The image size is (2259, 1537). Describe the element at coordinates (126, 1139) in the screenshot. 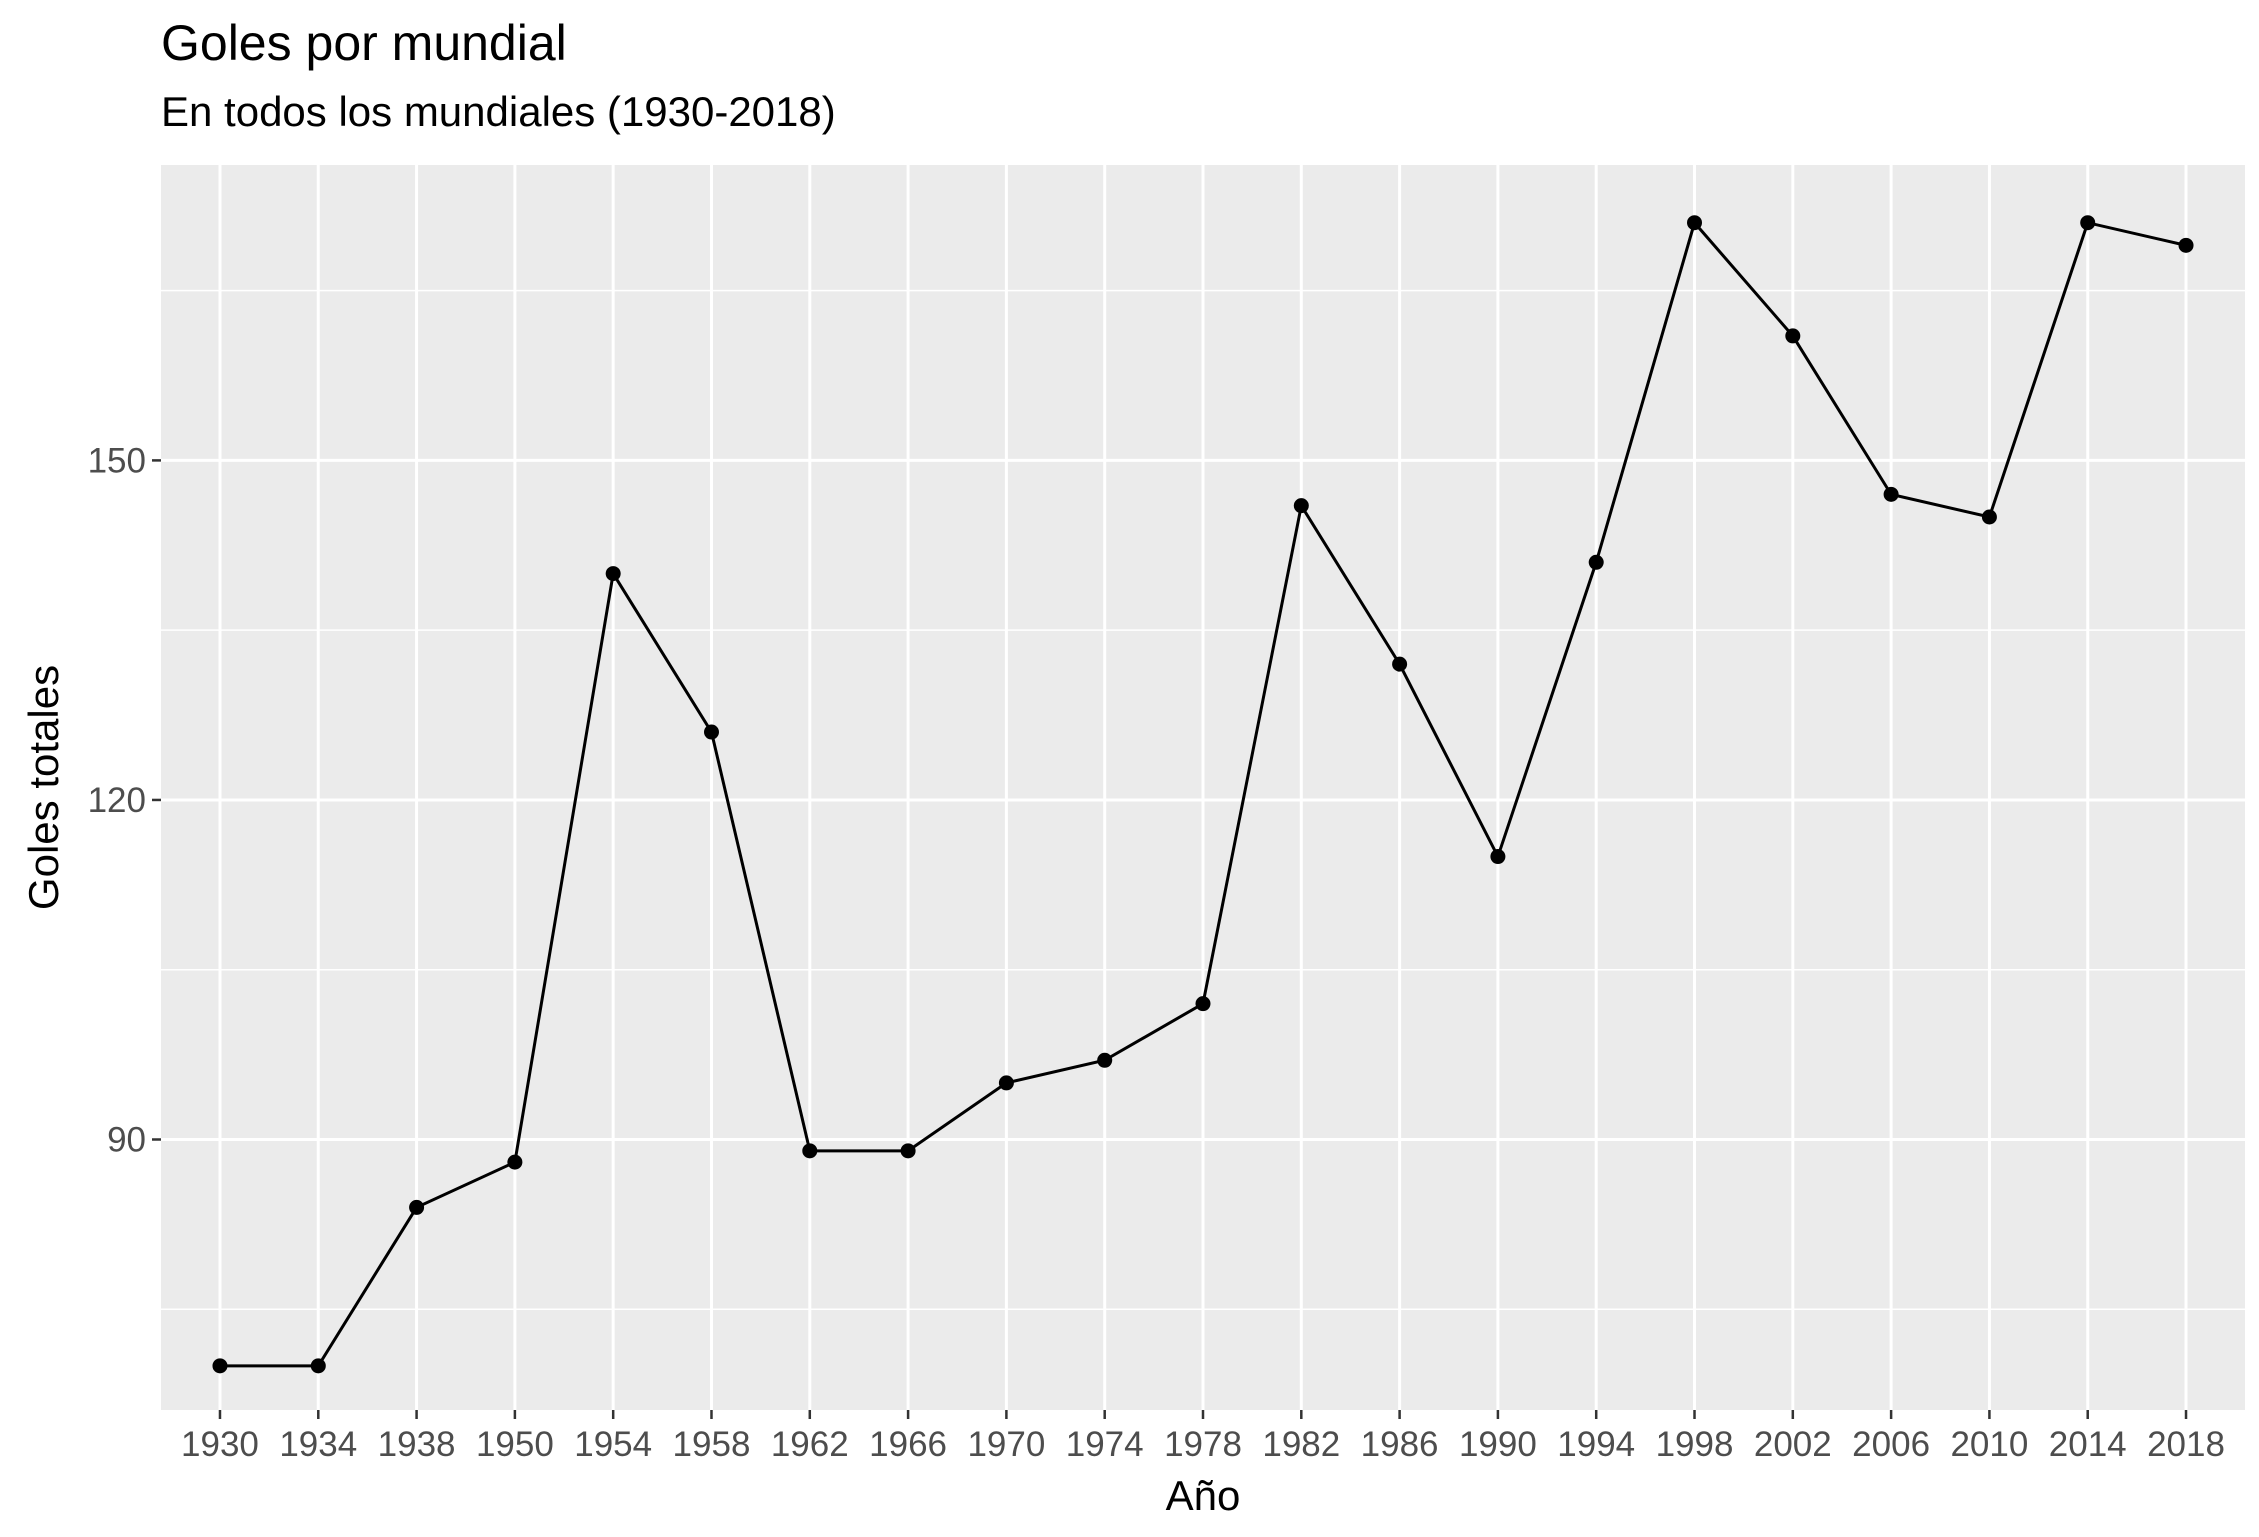

I see `y-tick-label: 90` at that location.